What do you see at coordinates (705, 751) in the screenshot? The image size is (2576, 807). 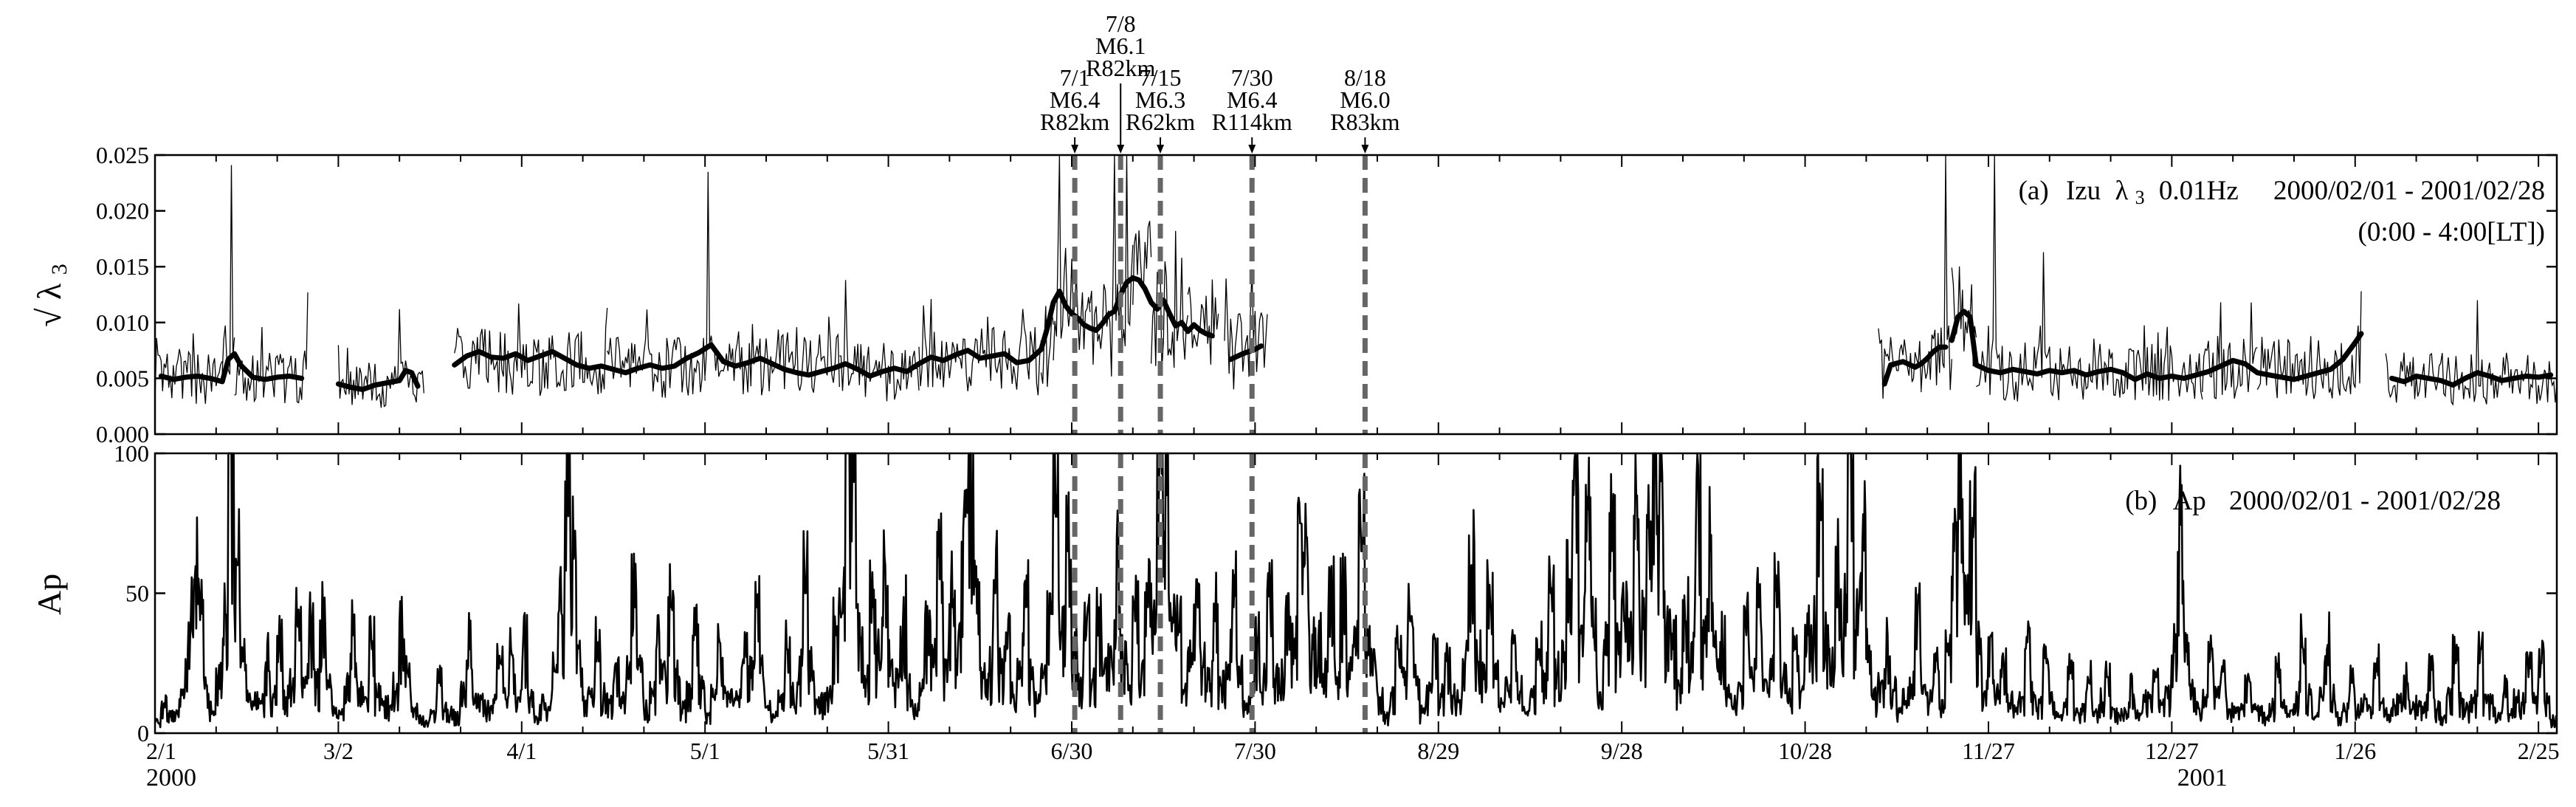 I see `x-tick-label: 5/1` at bounding box center [705, 751].